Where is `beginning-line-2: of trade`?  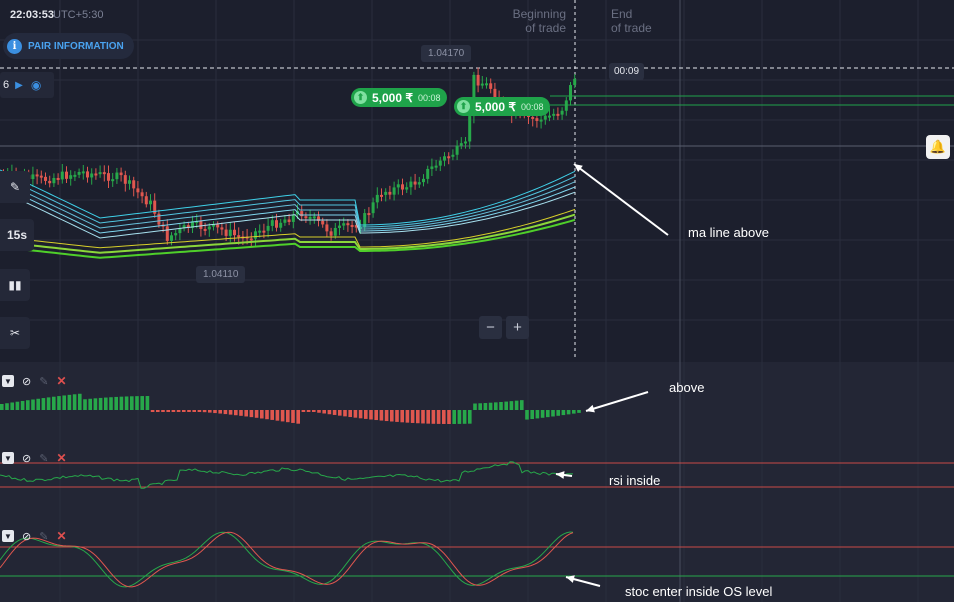 beginning-line-2: of trade is located at coordinates (545, 28).